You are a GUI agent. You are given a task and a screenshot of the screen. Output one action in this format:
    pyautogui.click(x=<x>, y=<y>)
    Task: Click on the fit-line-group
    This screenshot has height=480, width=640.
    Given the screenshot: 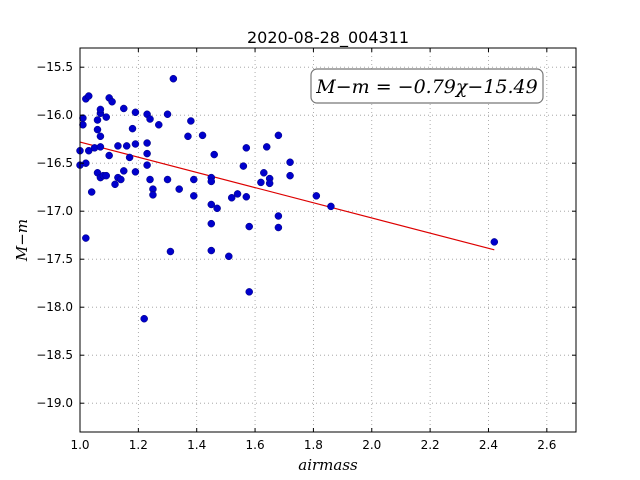 What is the action you would take?
    pyautogui.click(x=287, y=196)
    